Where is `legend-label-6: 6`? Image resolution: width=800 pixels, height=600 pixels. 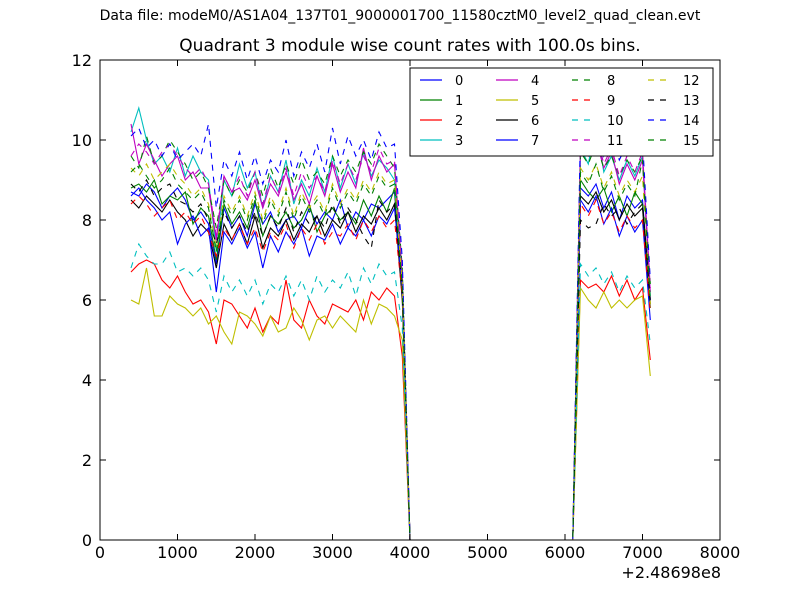 legend-label-6: 6 is located at coordinates (535, 121).